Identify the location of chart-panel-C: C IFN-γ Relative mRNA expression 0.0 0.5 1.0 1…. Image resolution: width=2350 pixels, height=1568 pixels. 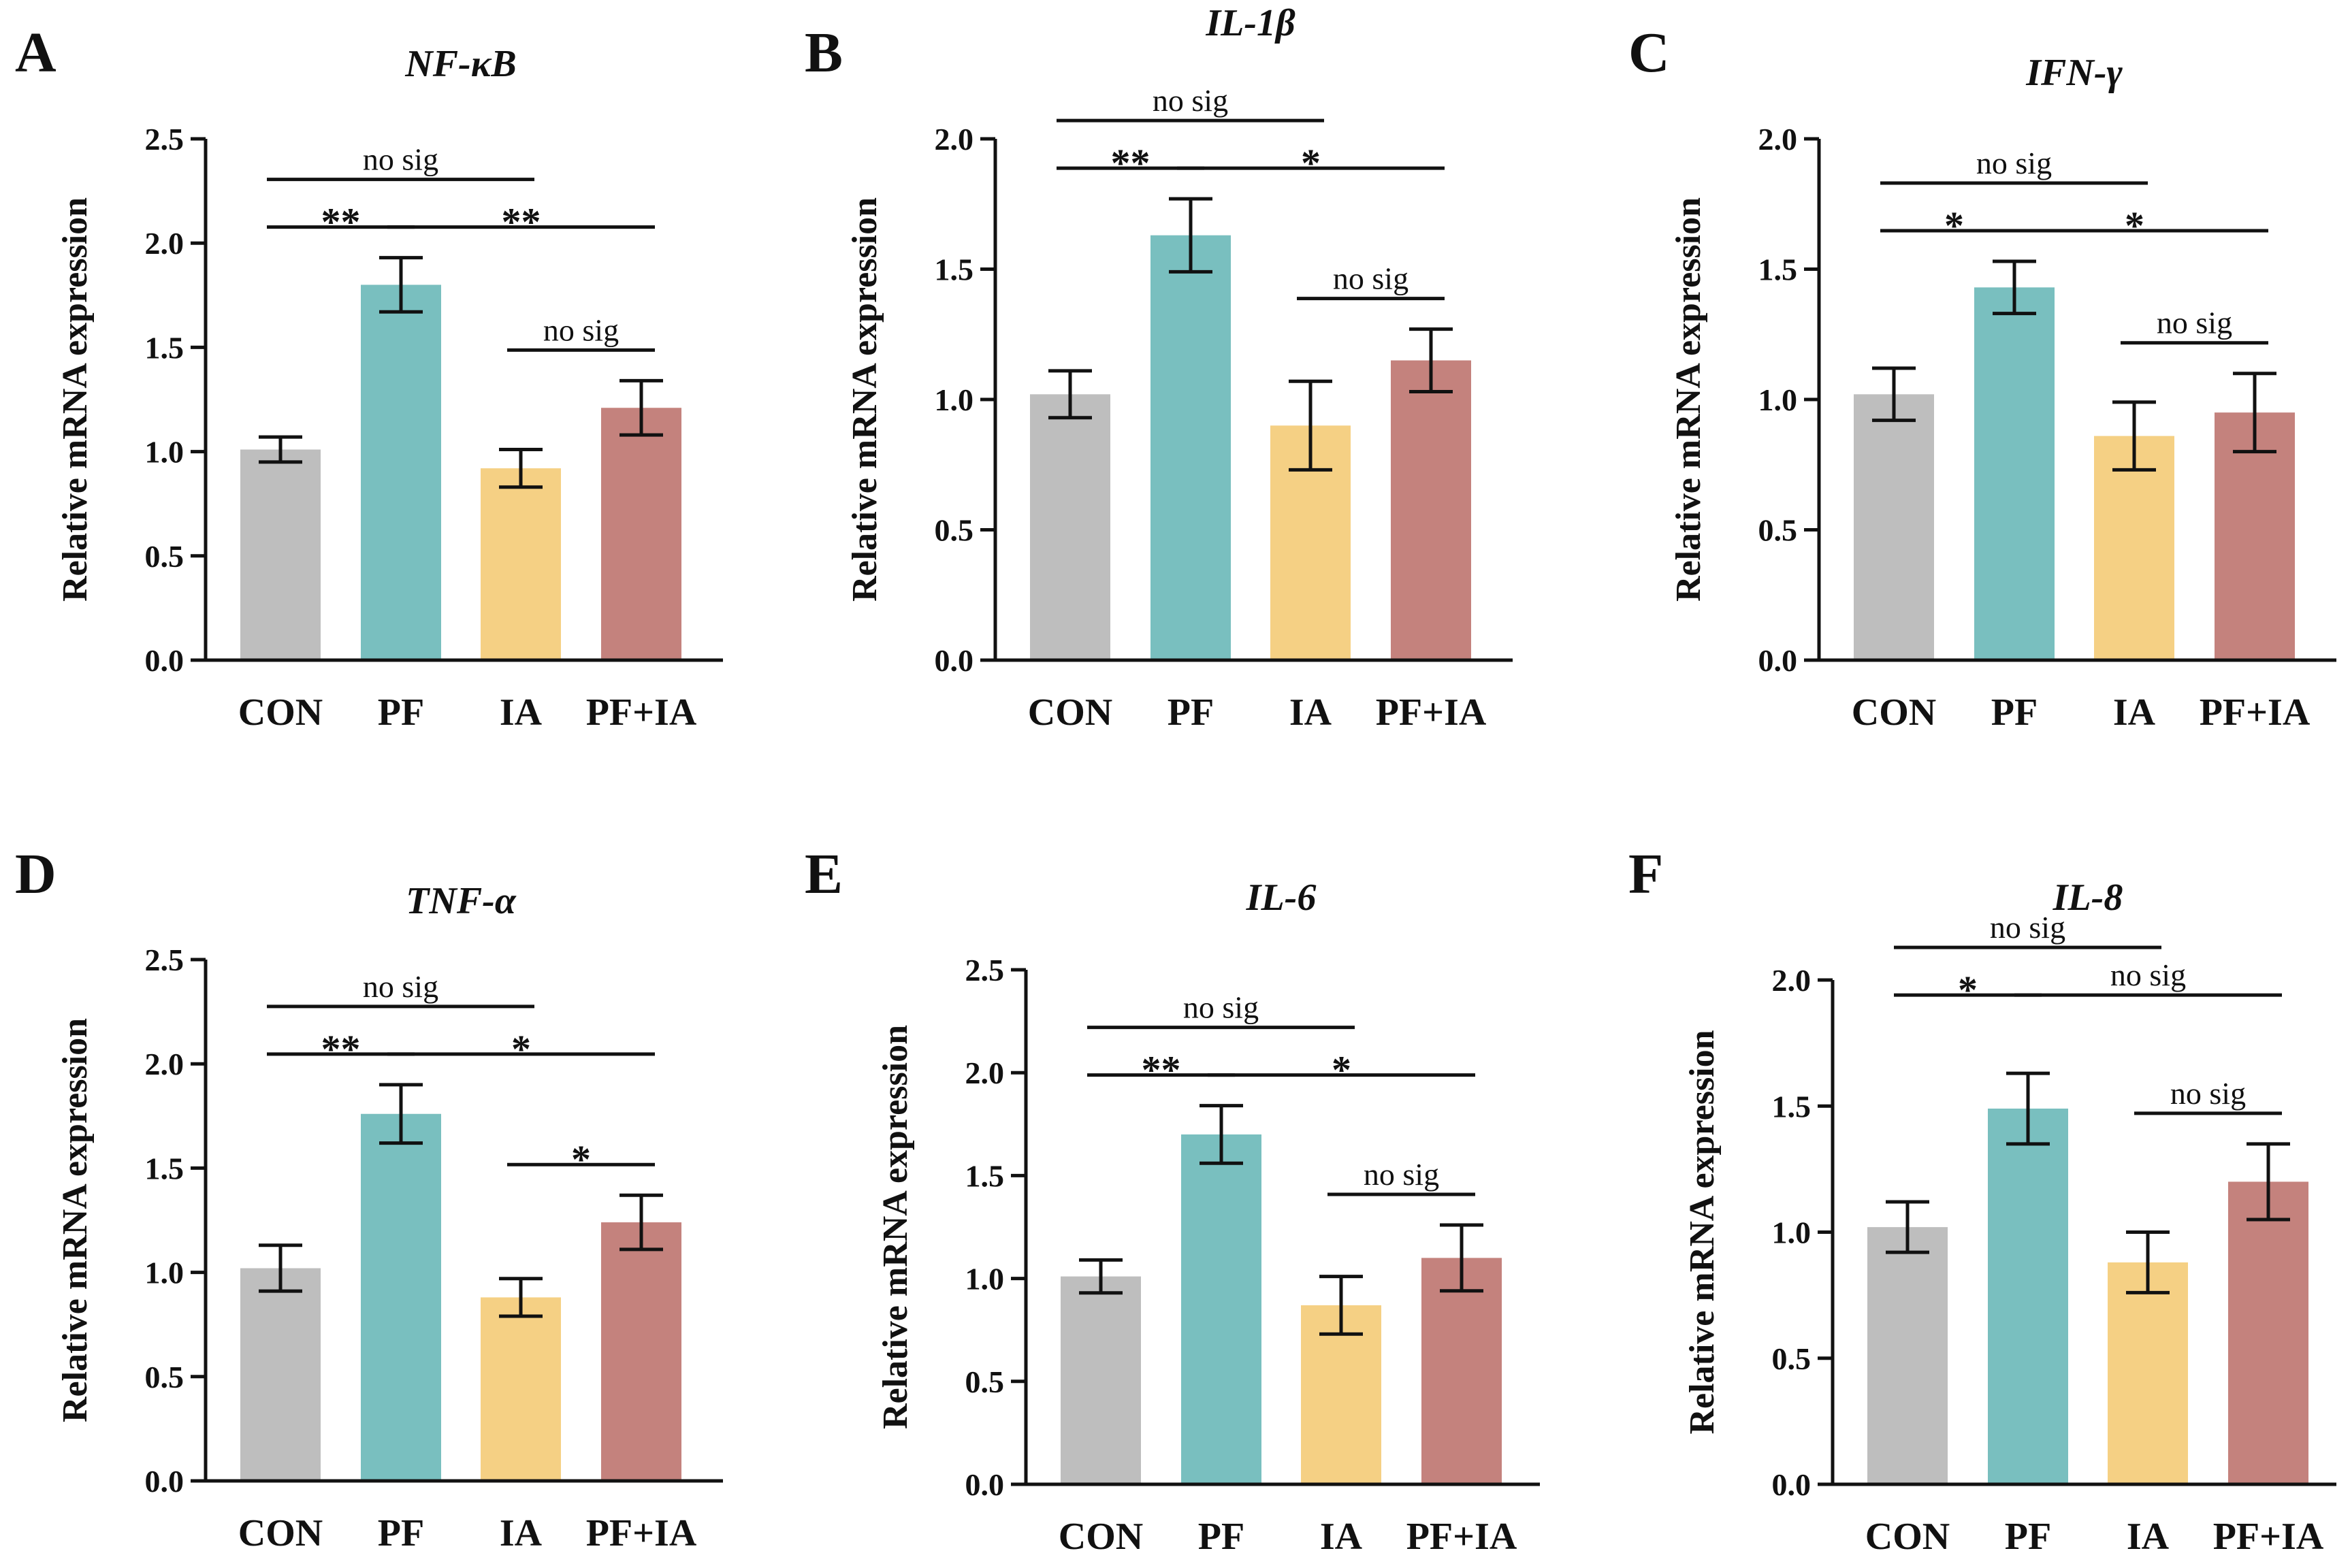
(1982, 378).